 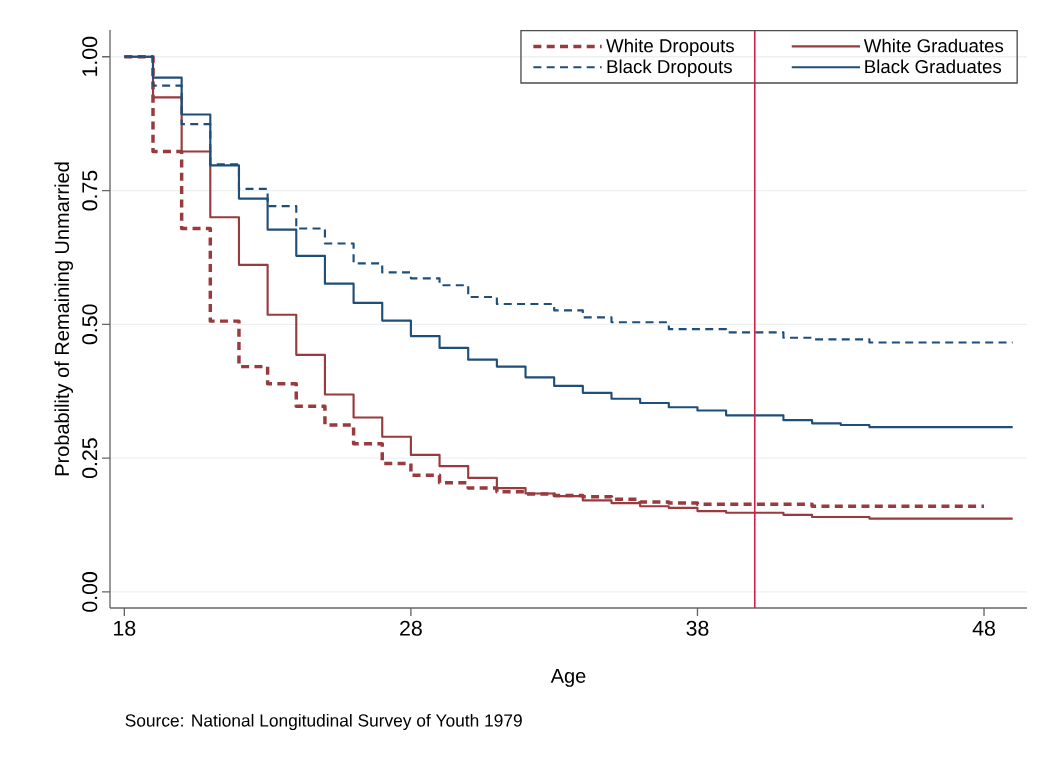 I want to click on source-note: Source: National Longitudinal Survey of Youth 1979, so click(x=323, y=722).